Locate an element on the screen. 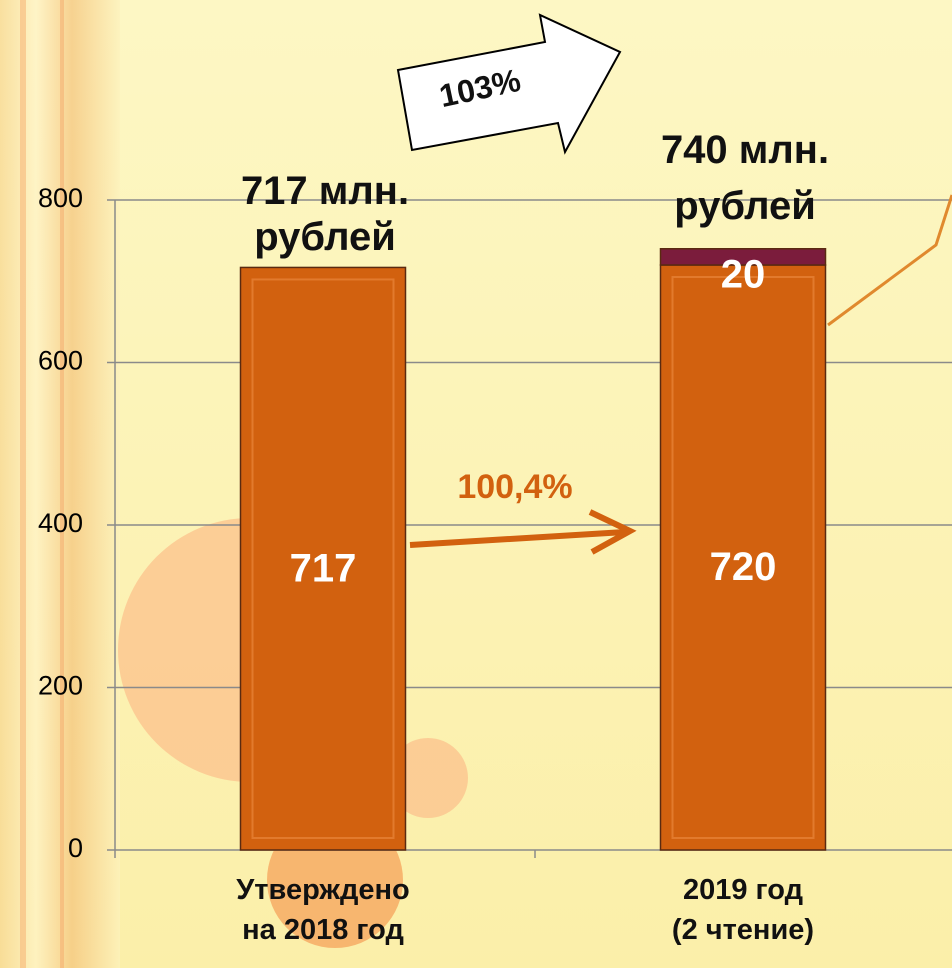 Image resolution: width=952 pixels, height=968 pixels. total-label: 740 млн. рублей is located at coordinates (745, 178).